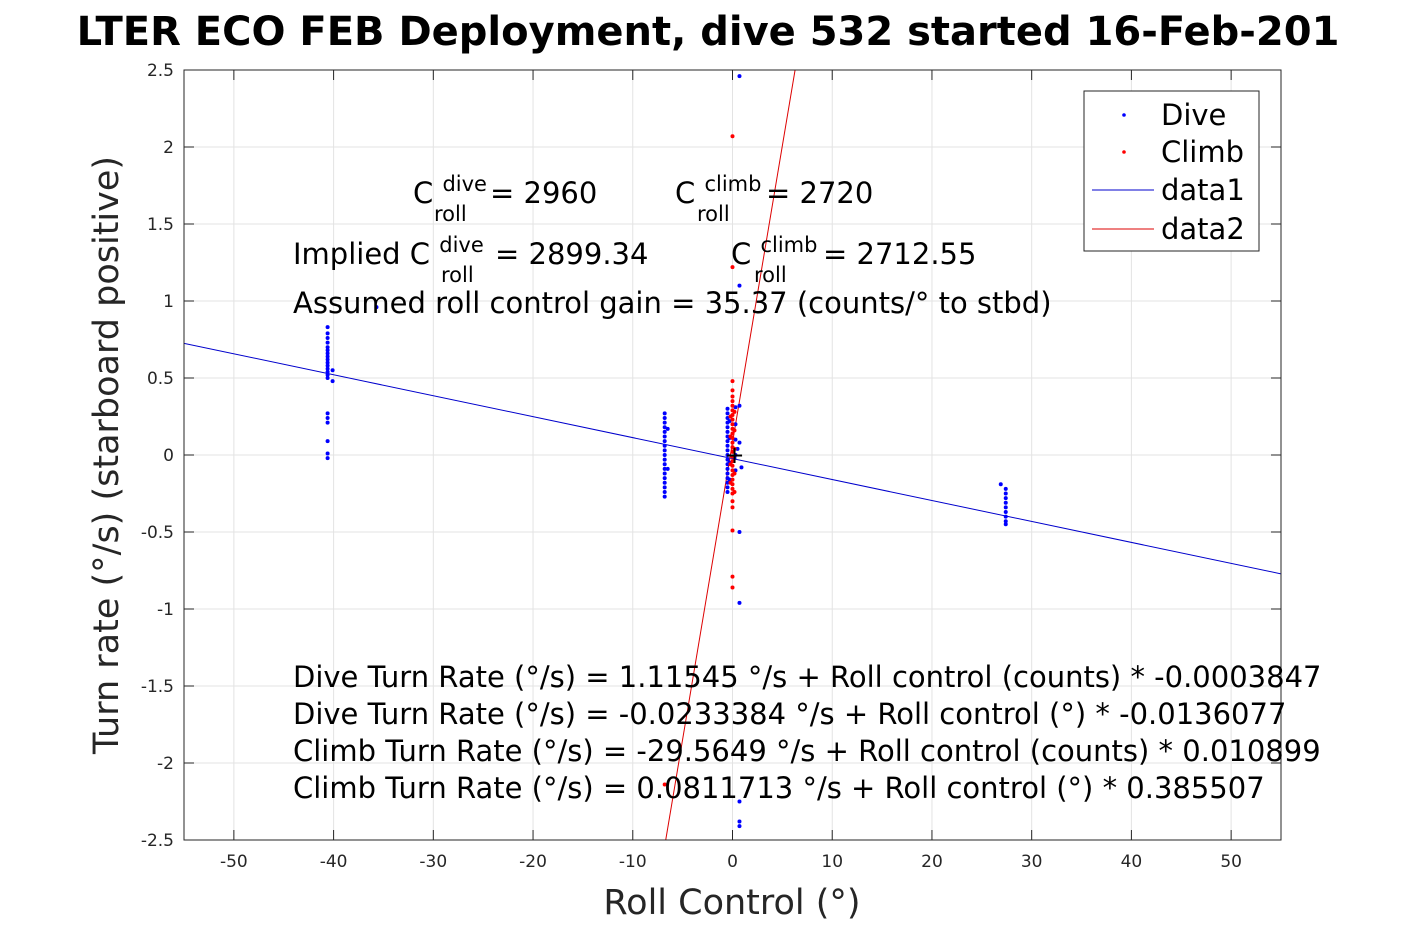 The height and width of the screenshot is (945, 1417). What do you see at coordinates (505, 196) in the screenshot?
I see `annotation-c-roll-dive: C dive roll = 2960` at bounding box center [505, 196].